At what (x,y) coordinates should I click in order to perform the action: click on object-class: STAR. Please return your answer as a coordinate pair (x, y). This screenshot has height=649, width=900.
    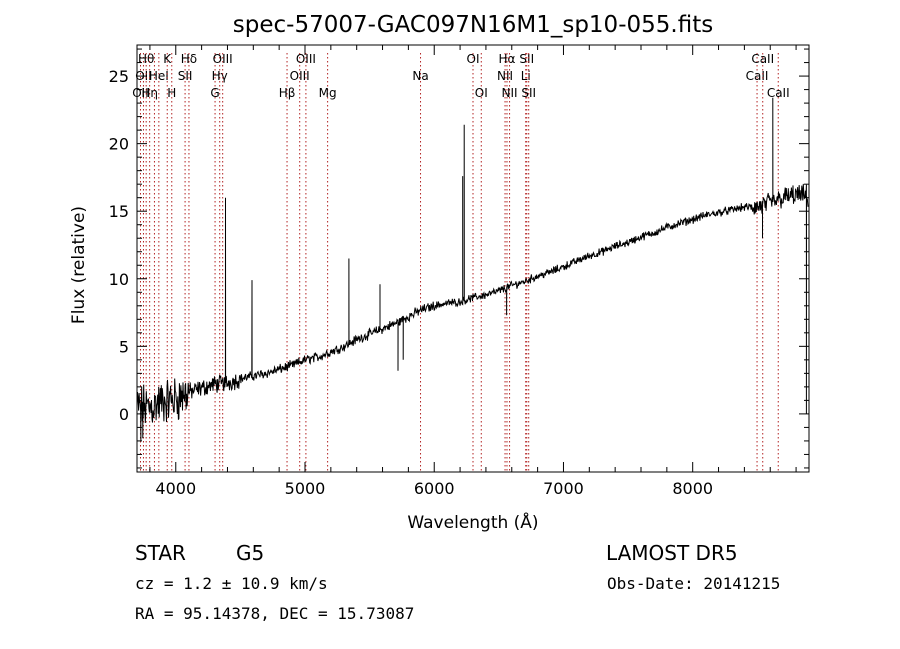
    Looking at the image, I should click on (160, 553).